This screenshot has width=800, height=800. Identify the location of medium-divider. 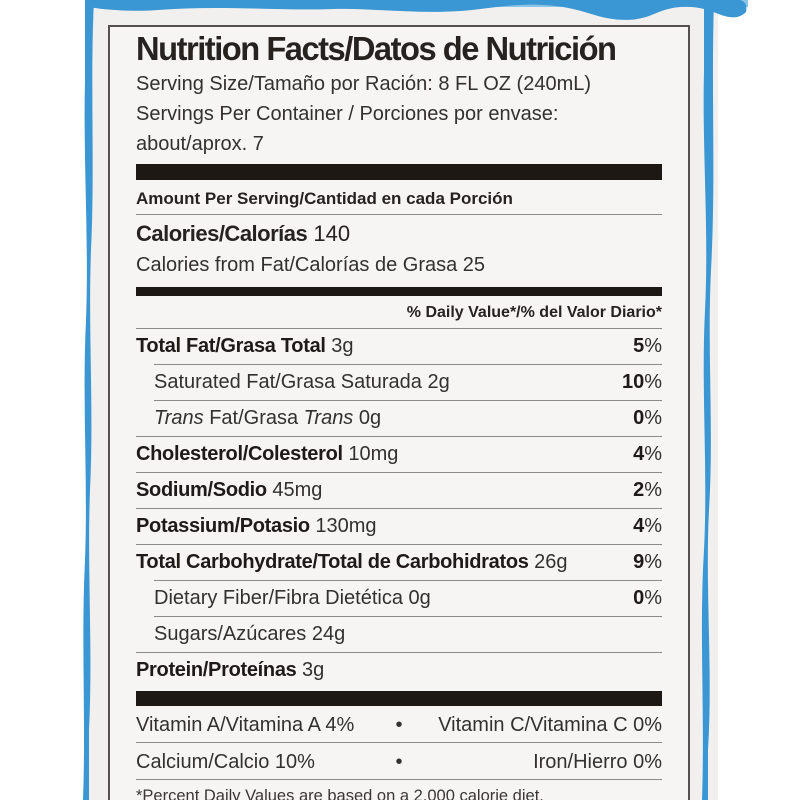
(399, 291).